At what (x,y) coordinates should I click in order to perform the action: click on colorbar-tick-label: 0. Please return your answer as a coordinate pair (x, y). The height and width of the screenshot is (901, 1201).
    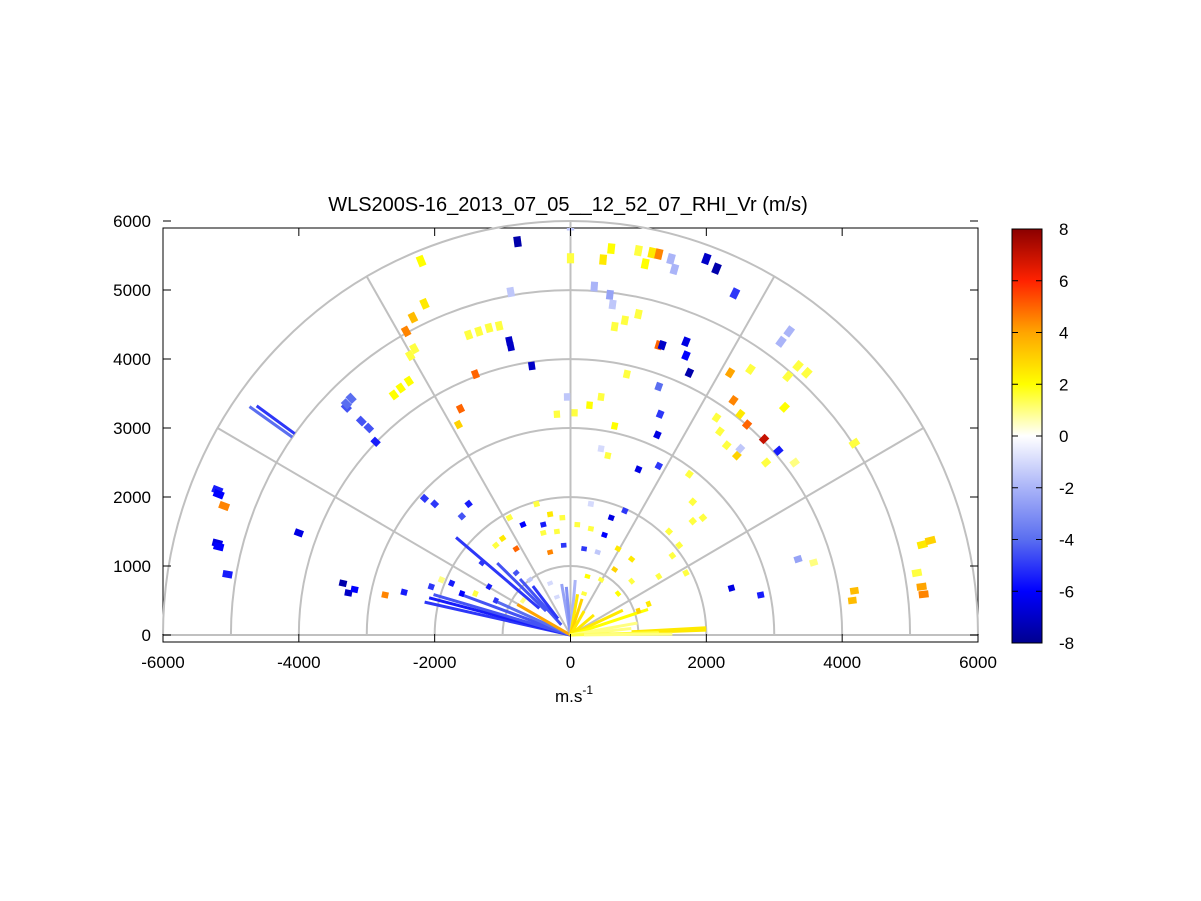
    Looking at the image, I should click on (1063, 436).